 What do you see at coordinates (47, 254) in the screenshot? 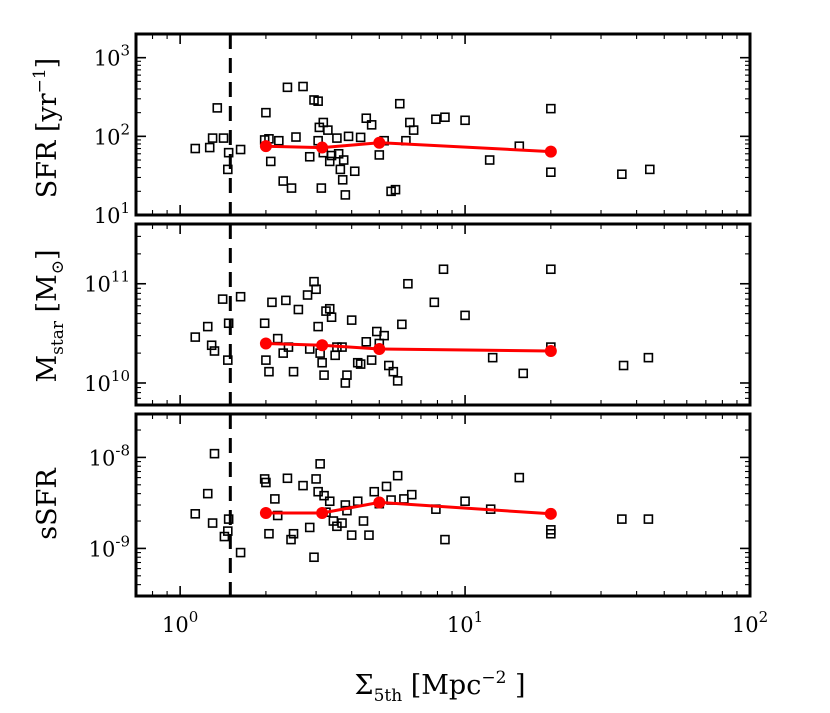
I see `ylabel-mstar-end: ]` at bounding box center [47, 254].